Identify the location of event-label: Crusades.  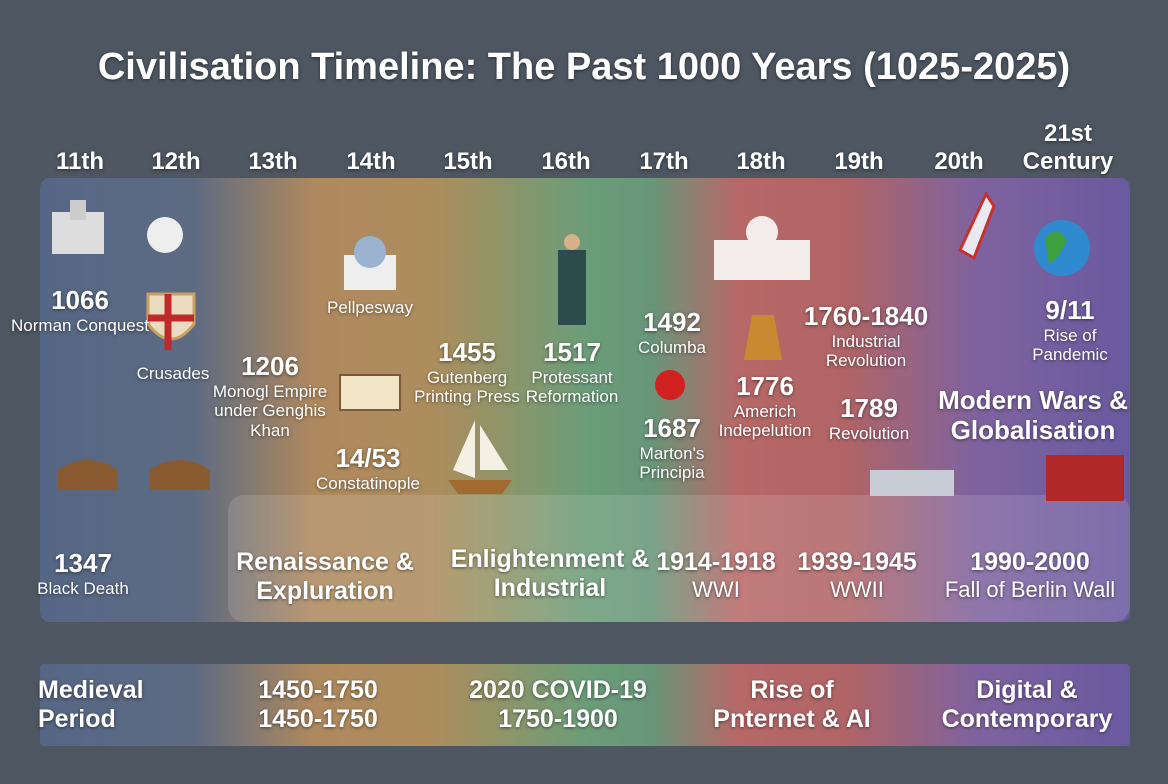
(173, 373).